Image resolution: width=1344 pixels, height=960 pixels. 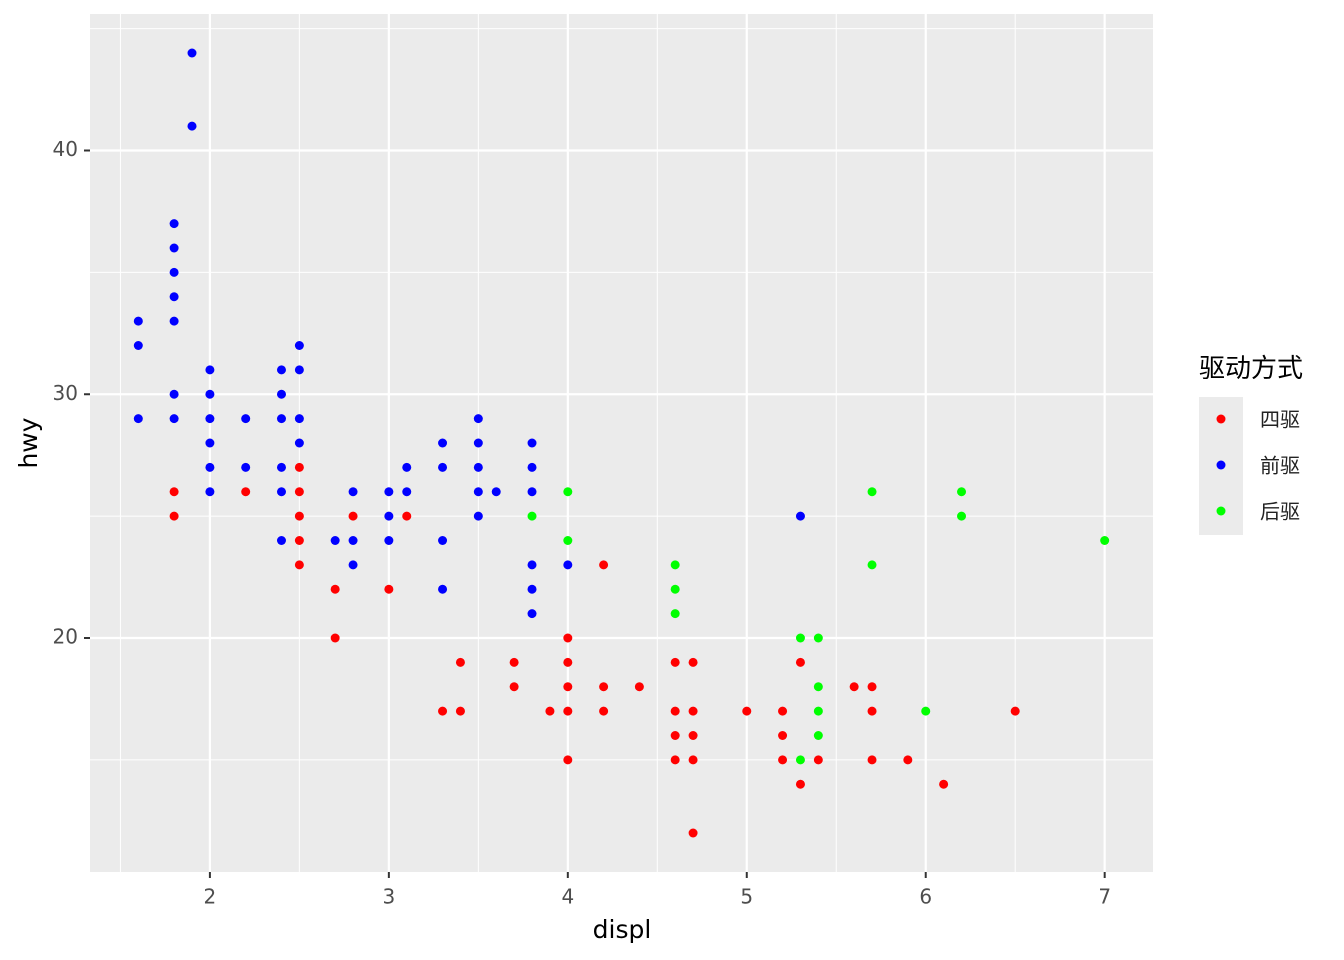 What do you see at coordinates (388, 897) in the screenshot?
I see `x-tick-label: 3` at bounding box center [388, 897].